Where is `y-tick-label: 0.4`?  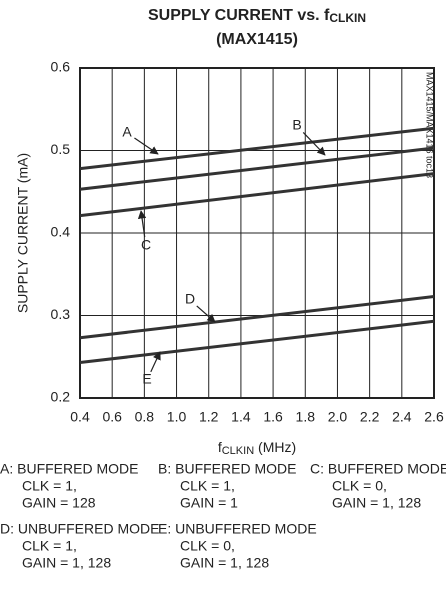 y-tick-label: 0.4 is located at coordinates (61, 232).